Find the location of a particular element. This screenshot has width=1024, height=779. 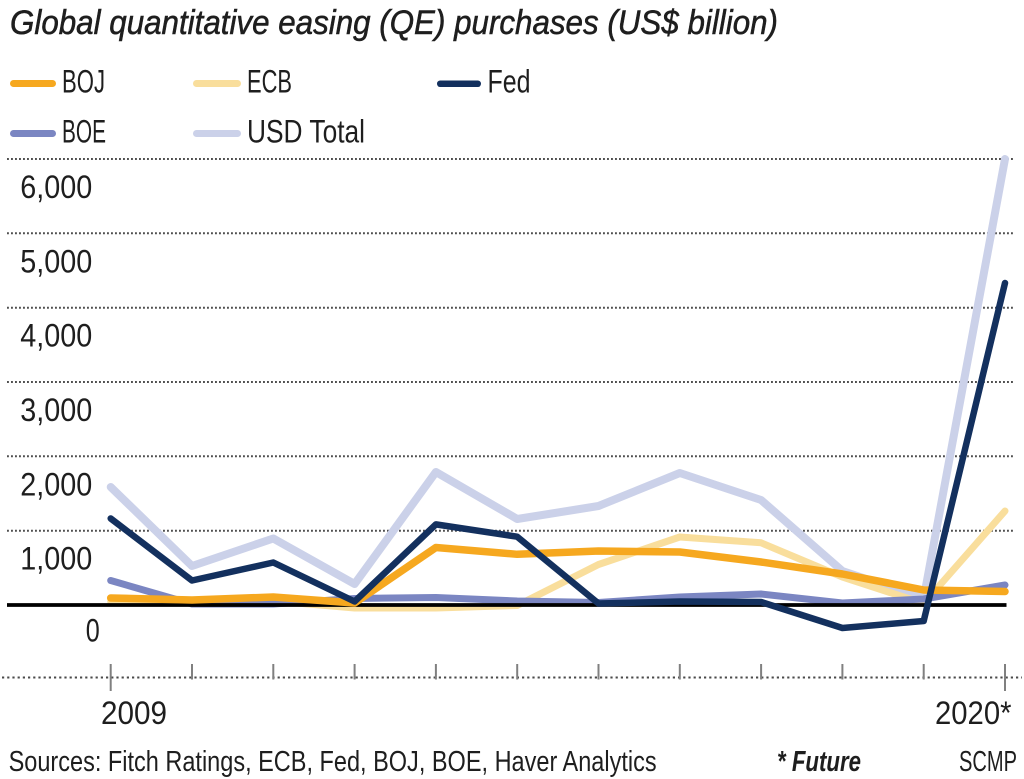

svg-text: 2,000 is located at coordinates (56, 484).